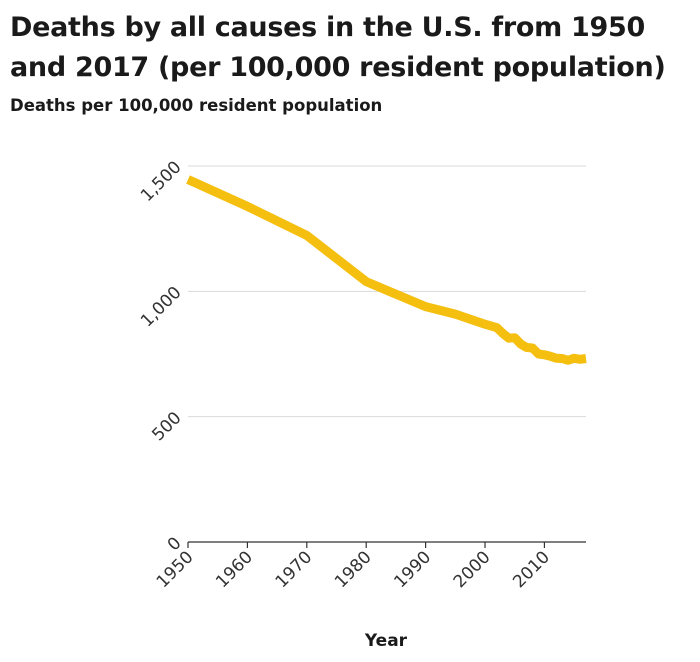 Image resolution: width=700 pixels, height=662 pixels. What do you see at coordinates (166, 426) in the screenshot?
I see `y-tick-label: 500` at bounding box center [166, 426].